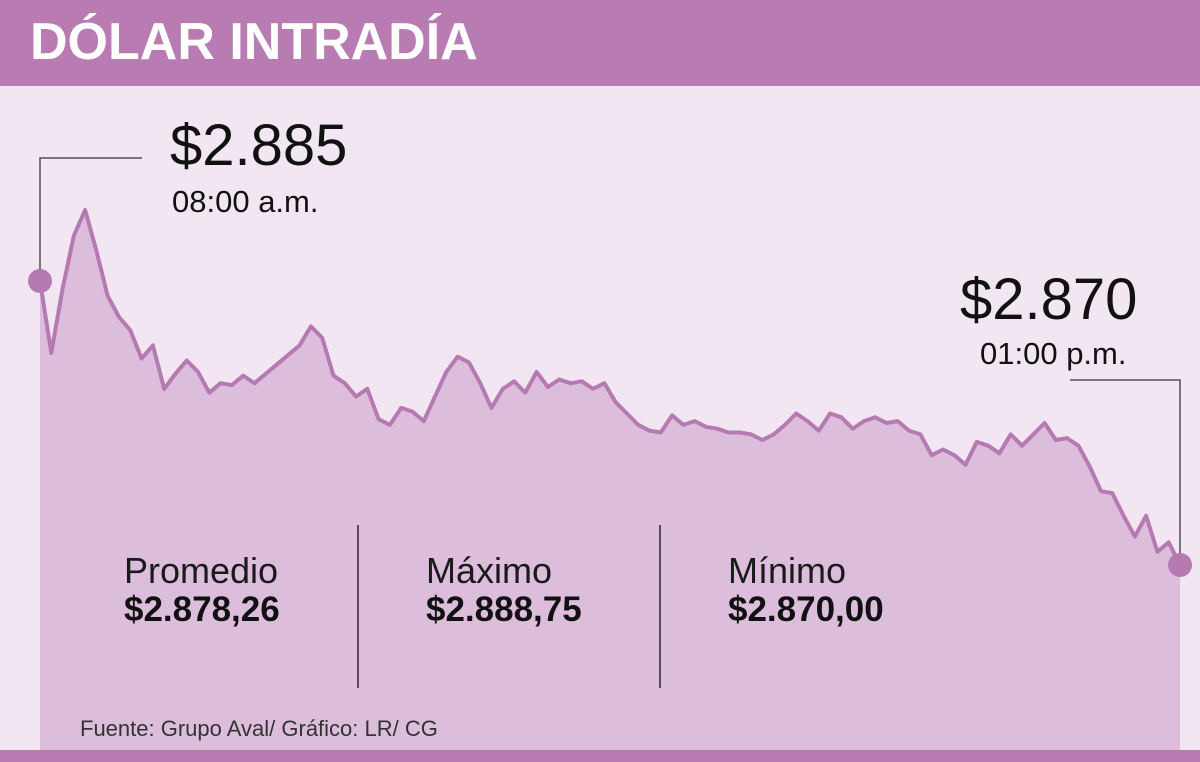  I want to click on stat-max-value: $2.888,75, so click(504, 609).